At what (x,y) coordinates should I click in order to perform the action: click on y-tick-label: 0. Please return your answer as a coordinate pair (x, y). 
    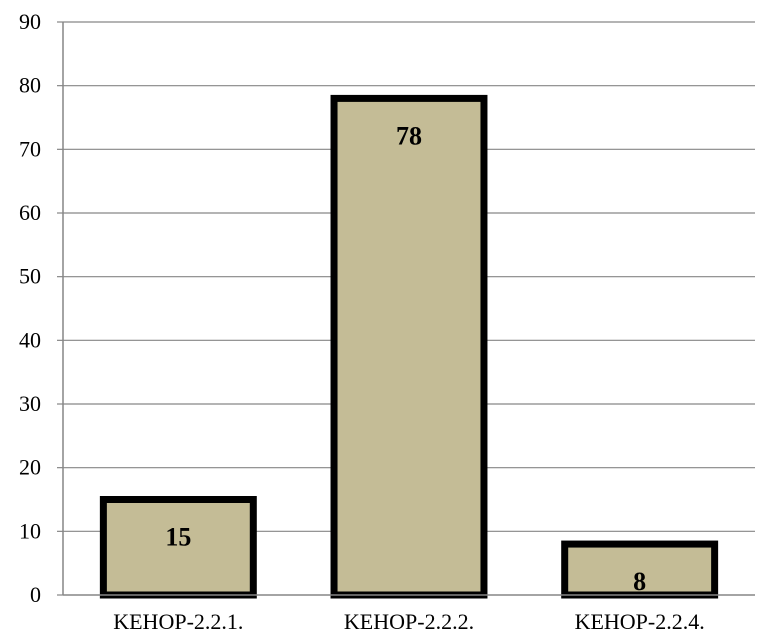
    Looking at the image, I should click on (35, 594).